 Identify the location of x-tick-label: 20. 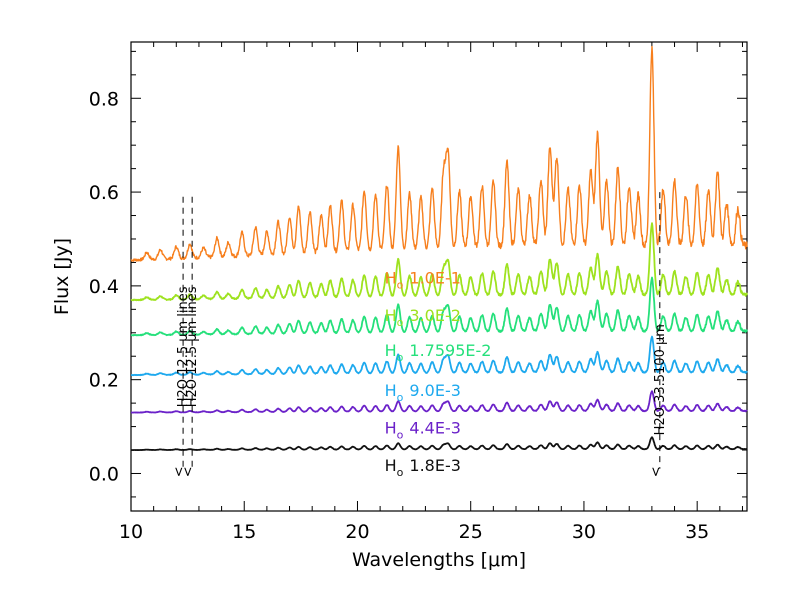
(357, 532).